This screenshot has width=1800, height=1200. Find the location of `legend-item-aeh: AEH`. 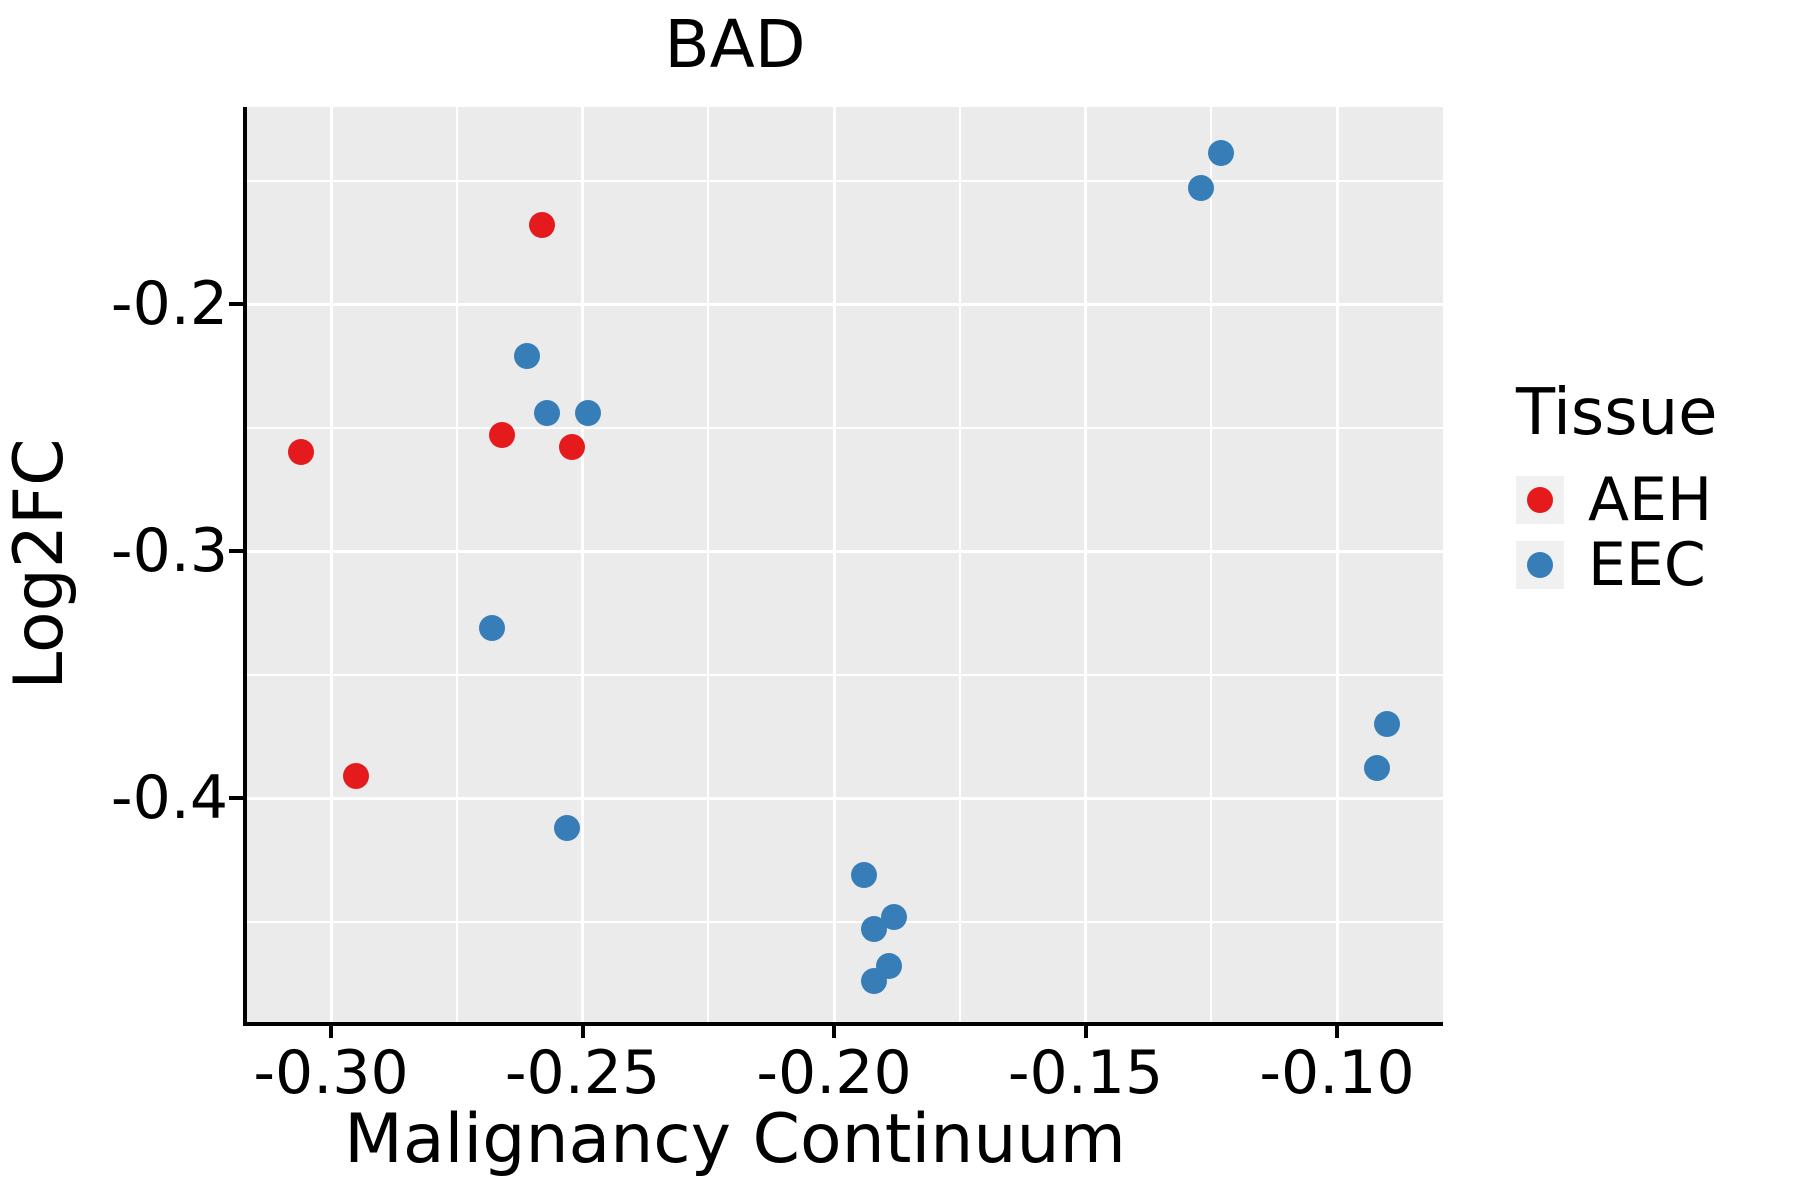

legend-item-aeh: AEH is located at coordinates (1617, 500).